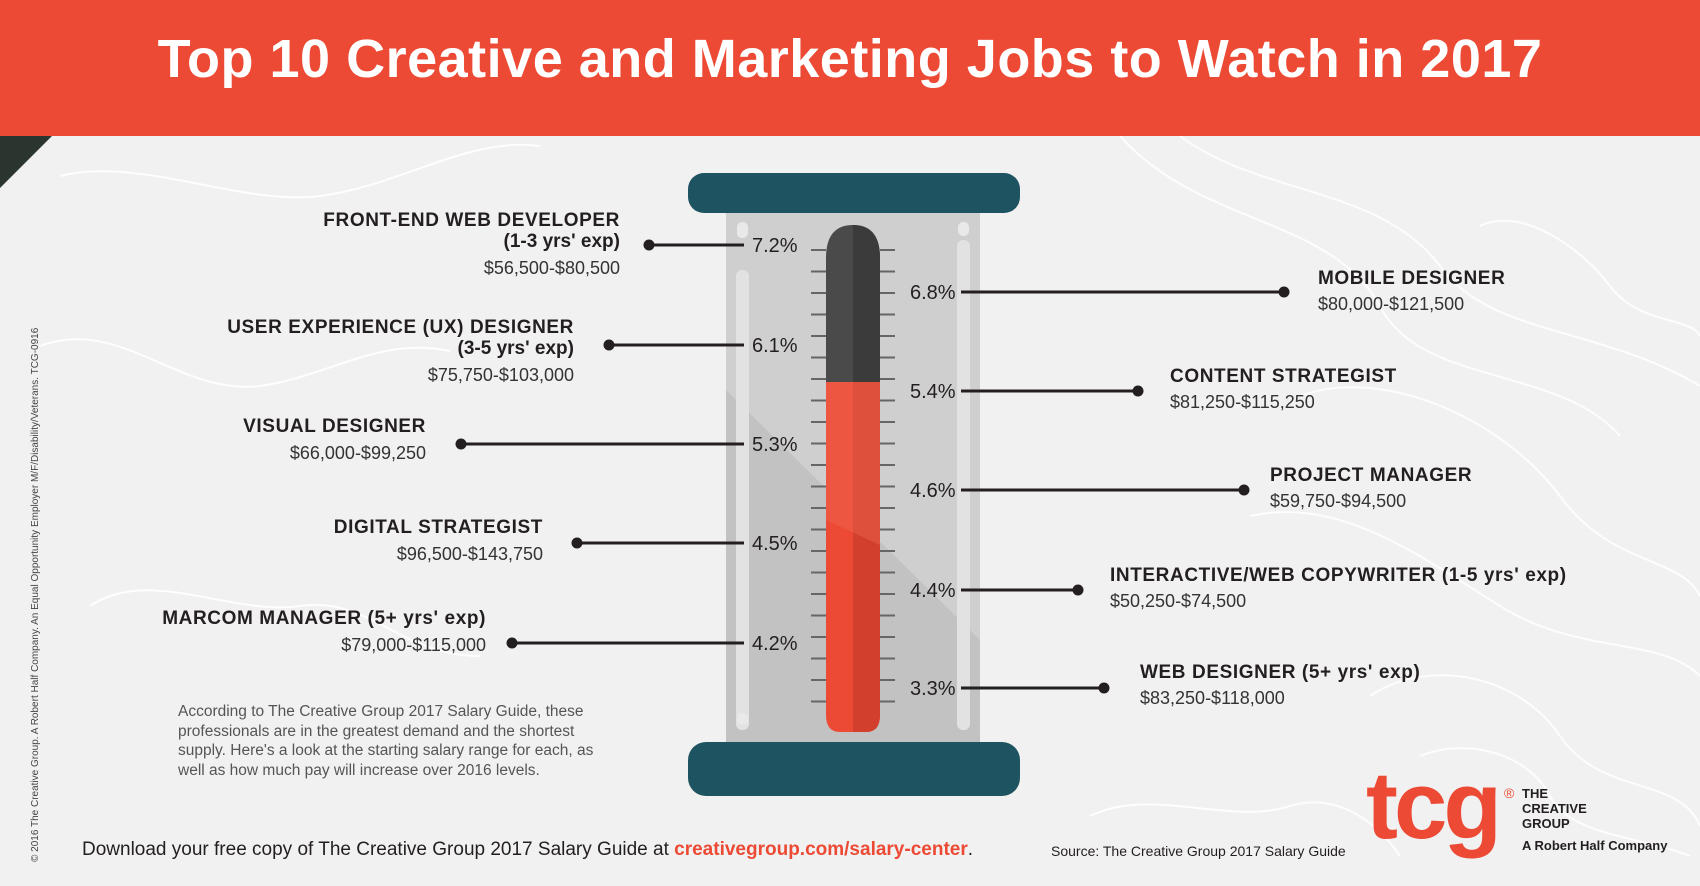  I want to click on footer-period: ., so click(970, 849).